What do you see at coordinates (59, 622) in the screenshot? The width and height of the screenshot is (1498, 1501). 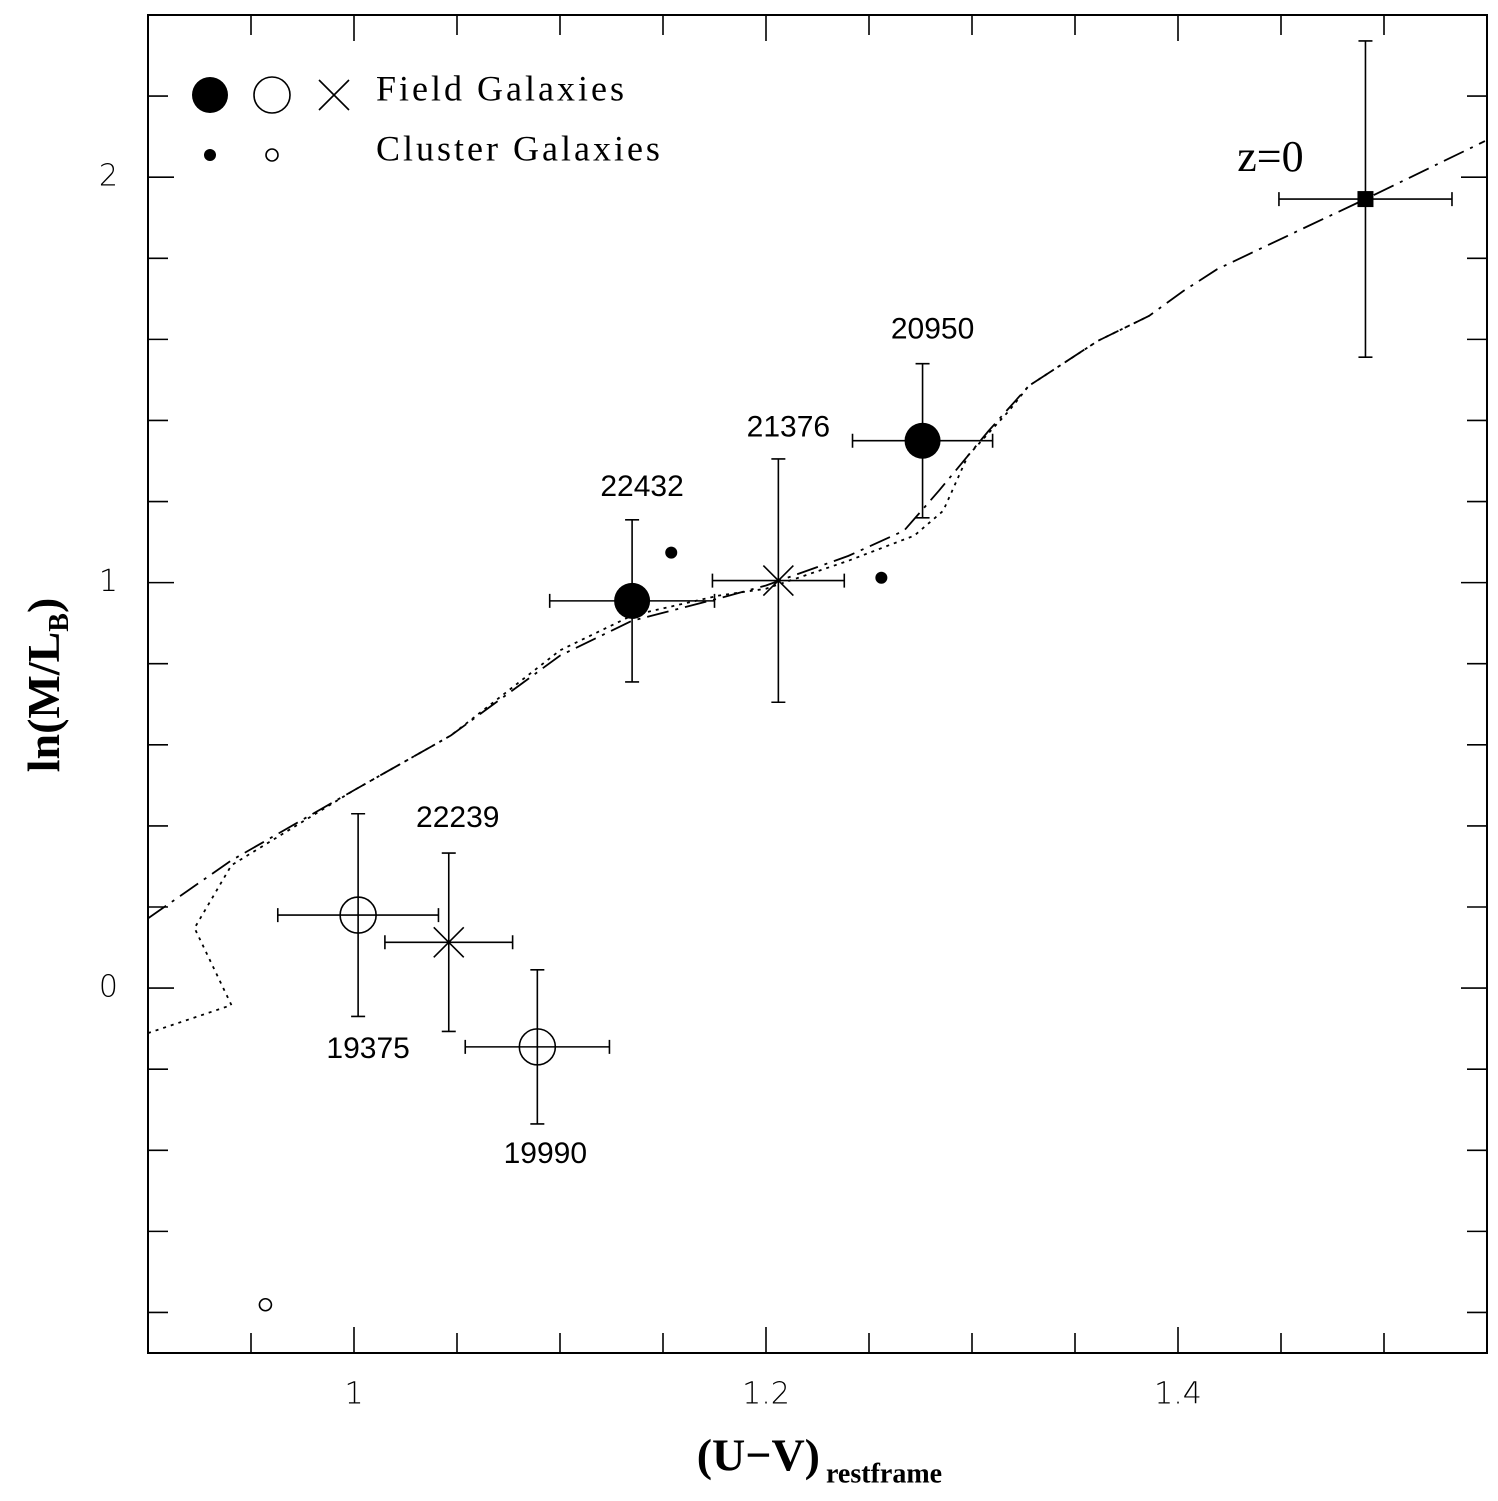 I see `y-axis-label-sub: B` at bounding box center [59, 622].